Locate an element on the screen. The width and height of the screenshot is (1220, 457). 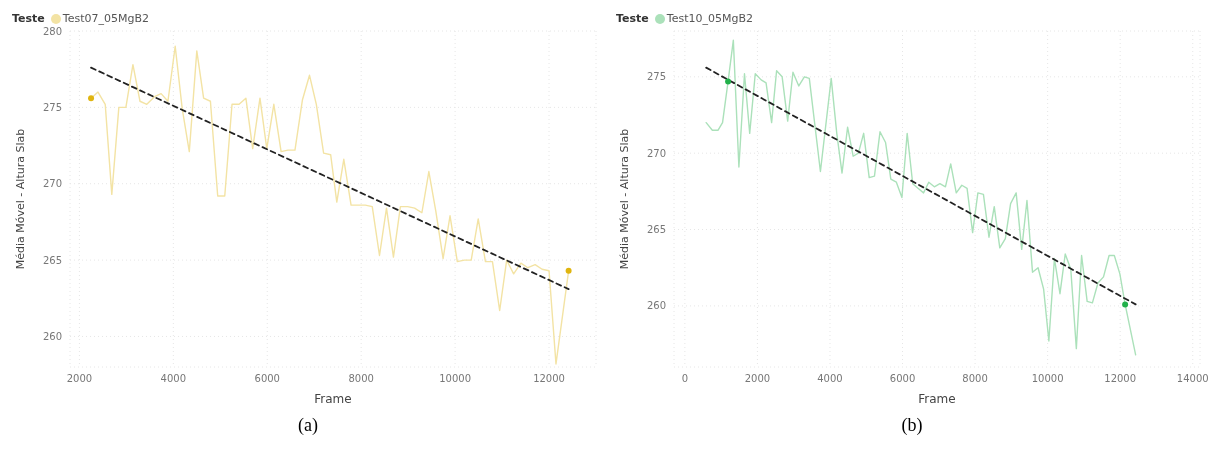
legend-label: Test10_05MgB2 is located at coordinates (709, 18).